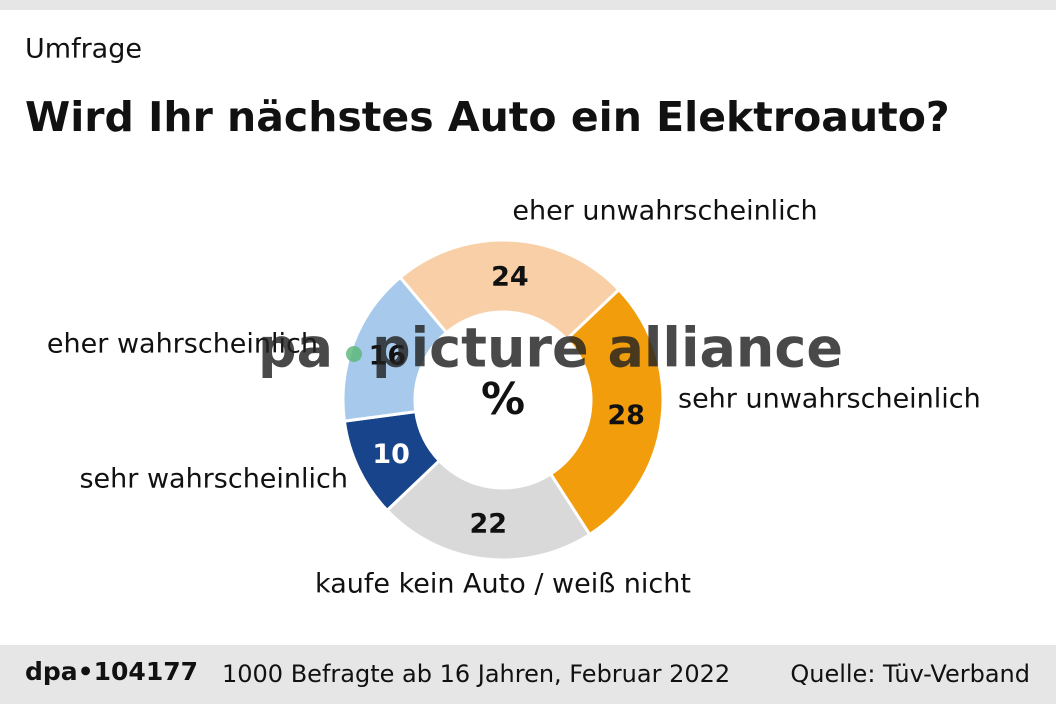 The height and width of the screenshot is (704, 1056). What do you see at coordinates (528, 5) in the screenshot?
I see `top-strip` at bounding box center [528, 5].